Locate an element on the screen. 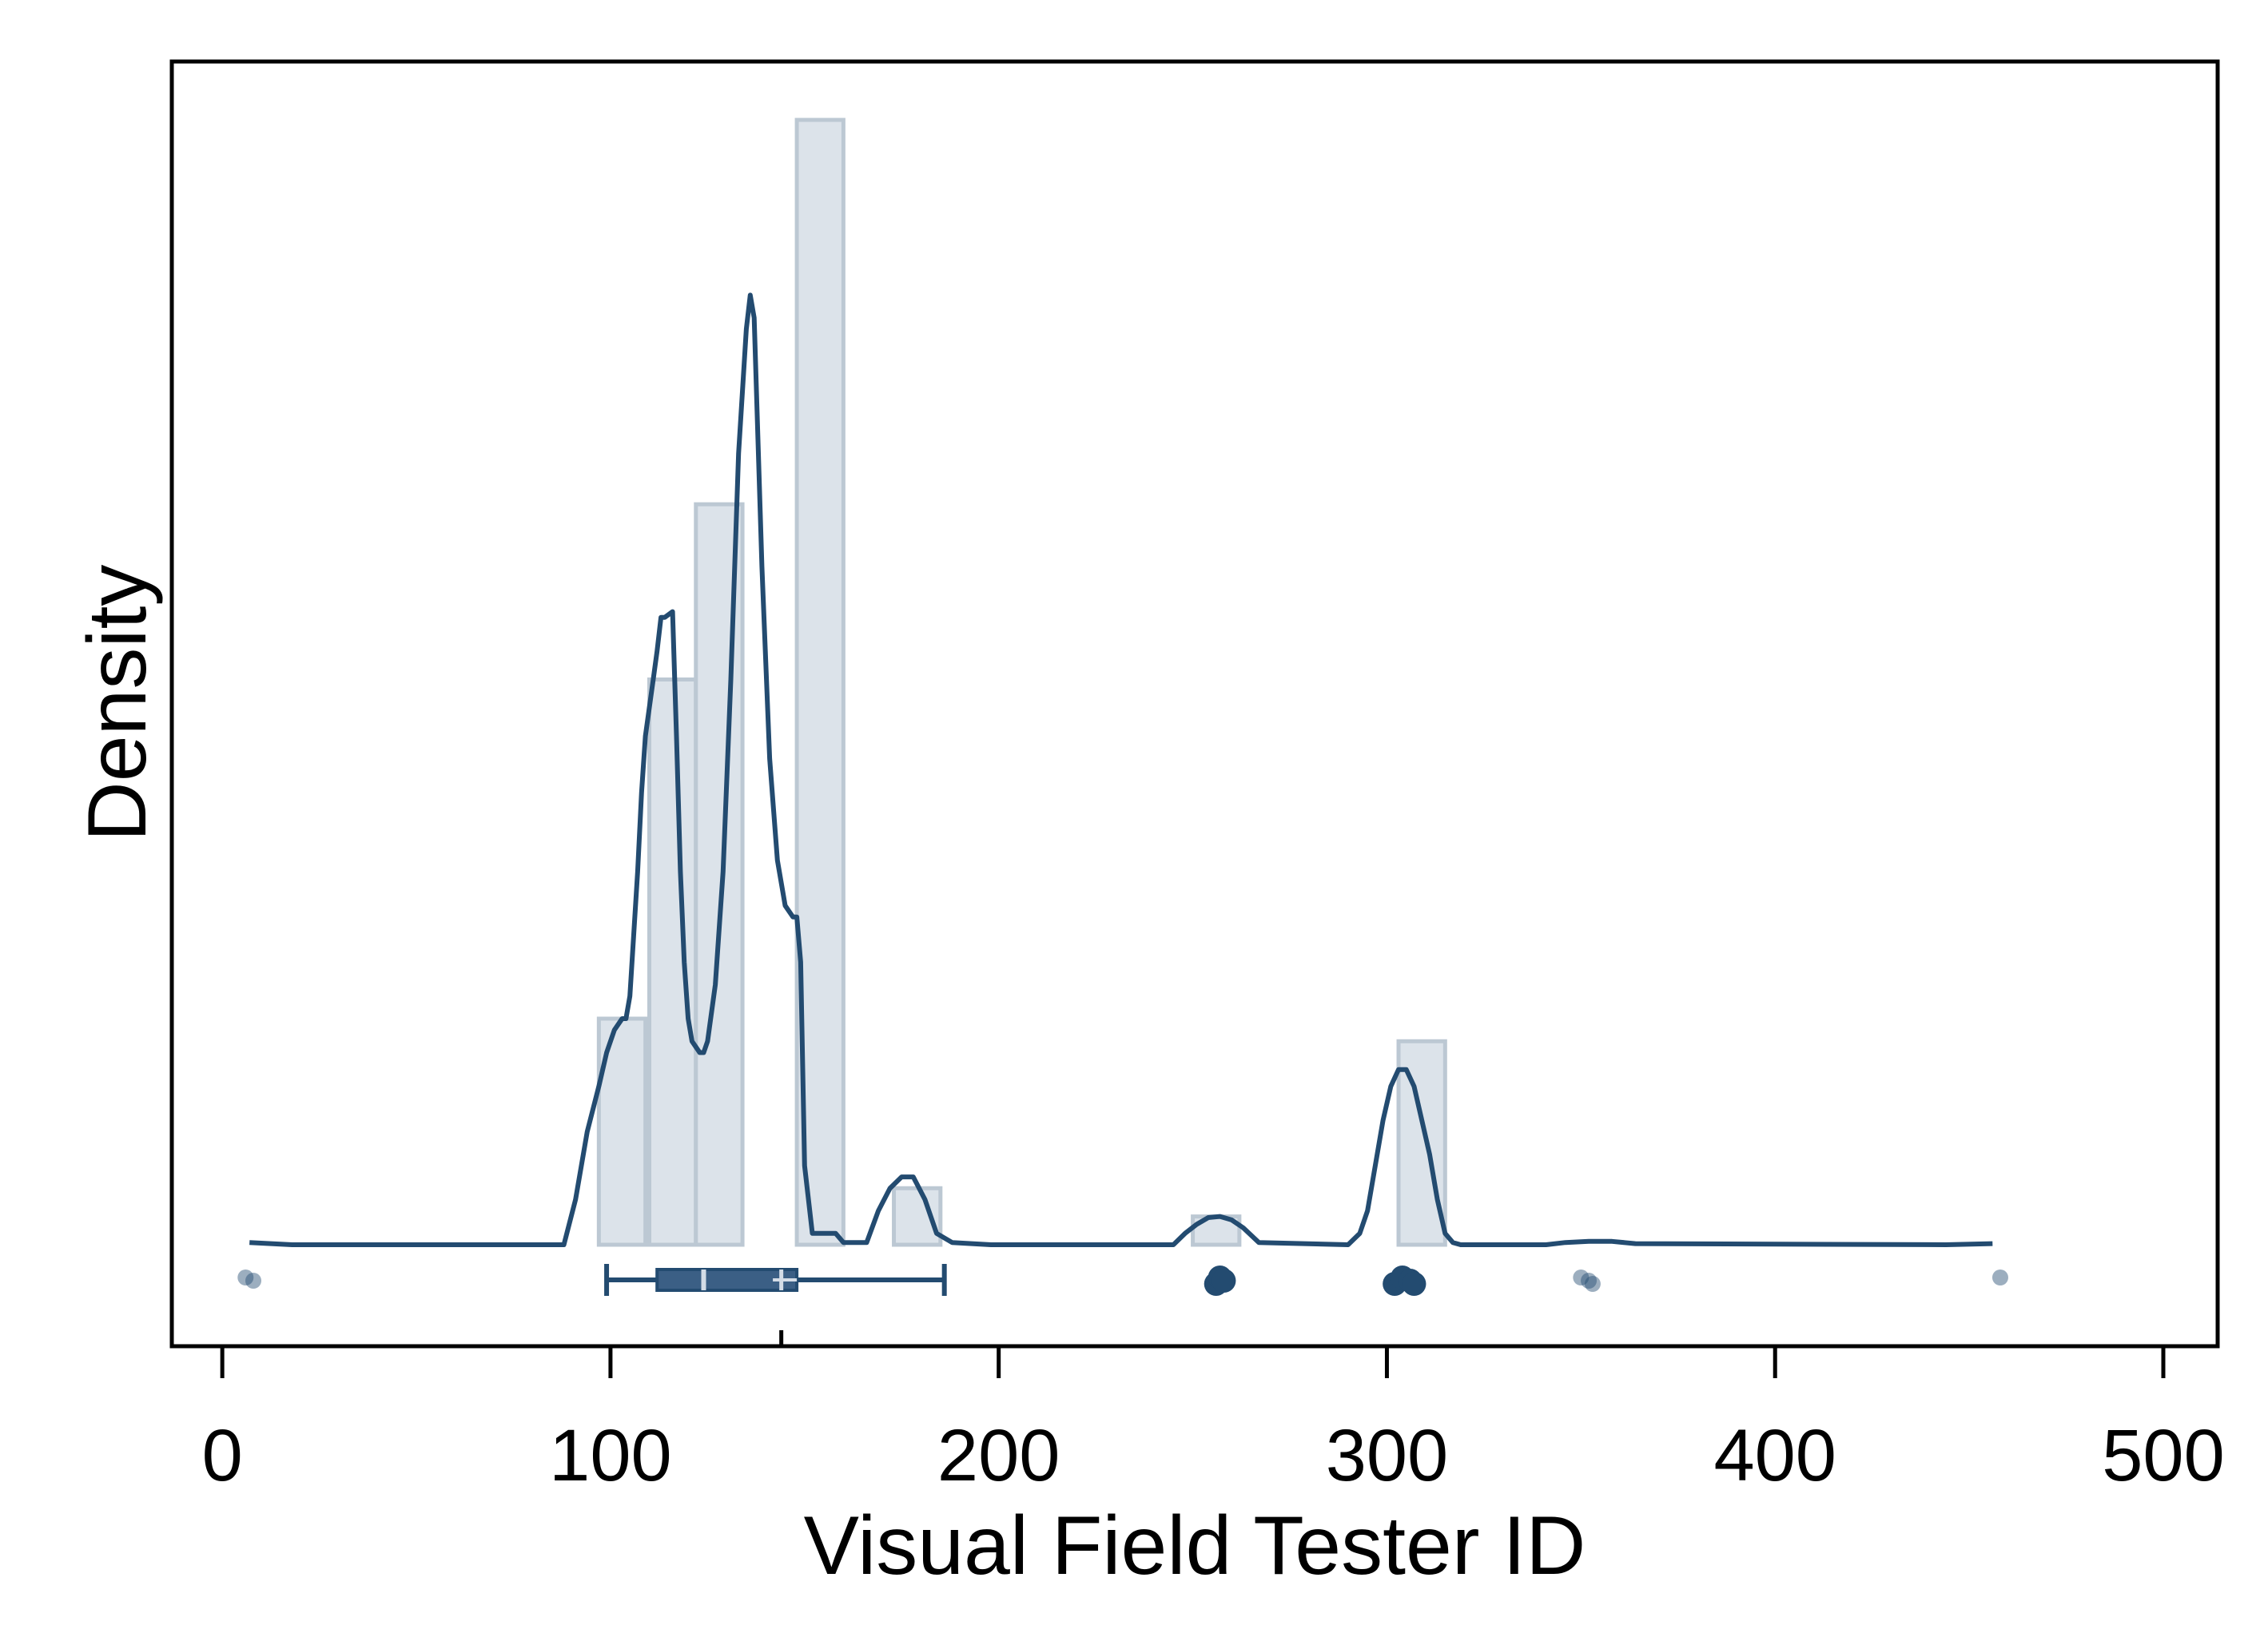 The width and height of the screenshot is (2268, 1649). x-axis: 0 100 200 300 400 500 is located at coordinates (1213, 1413).